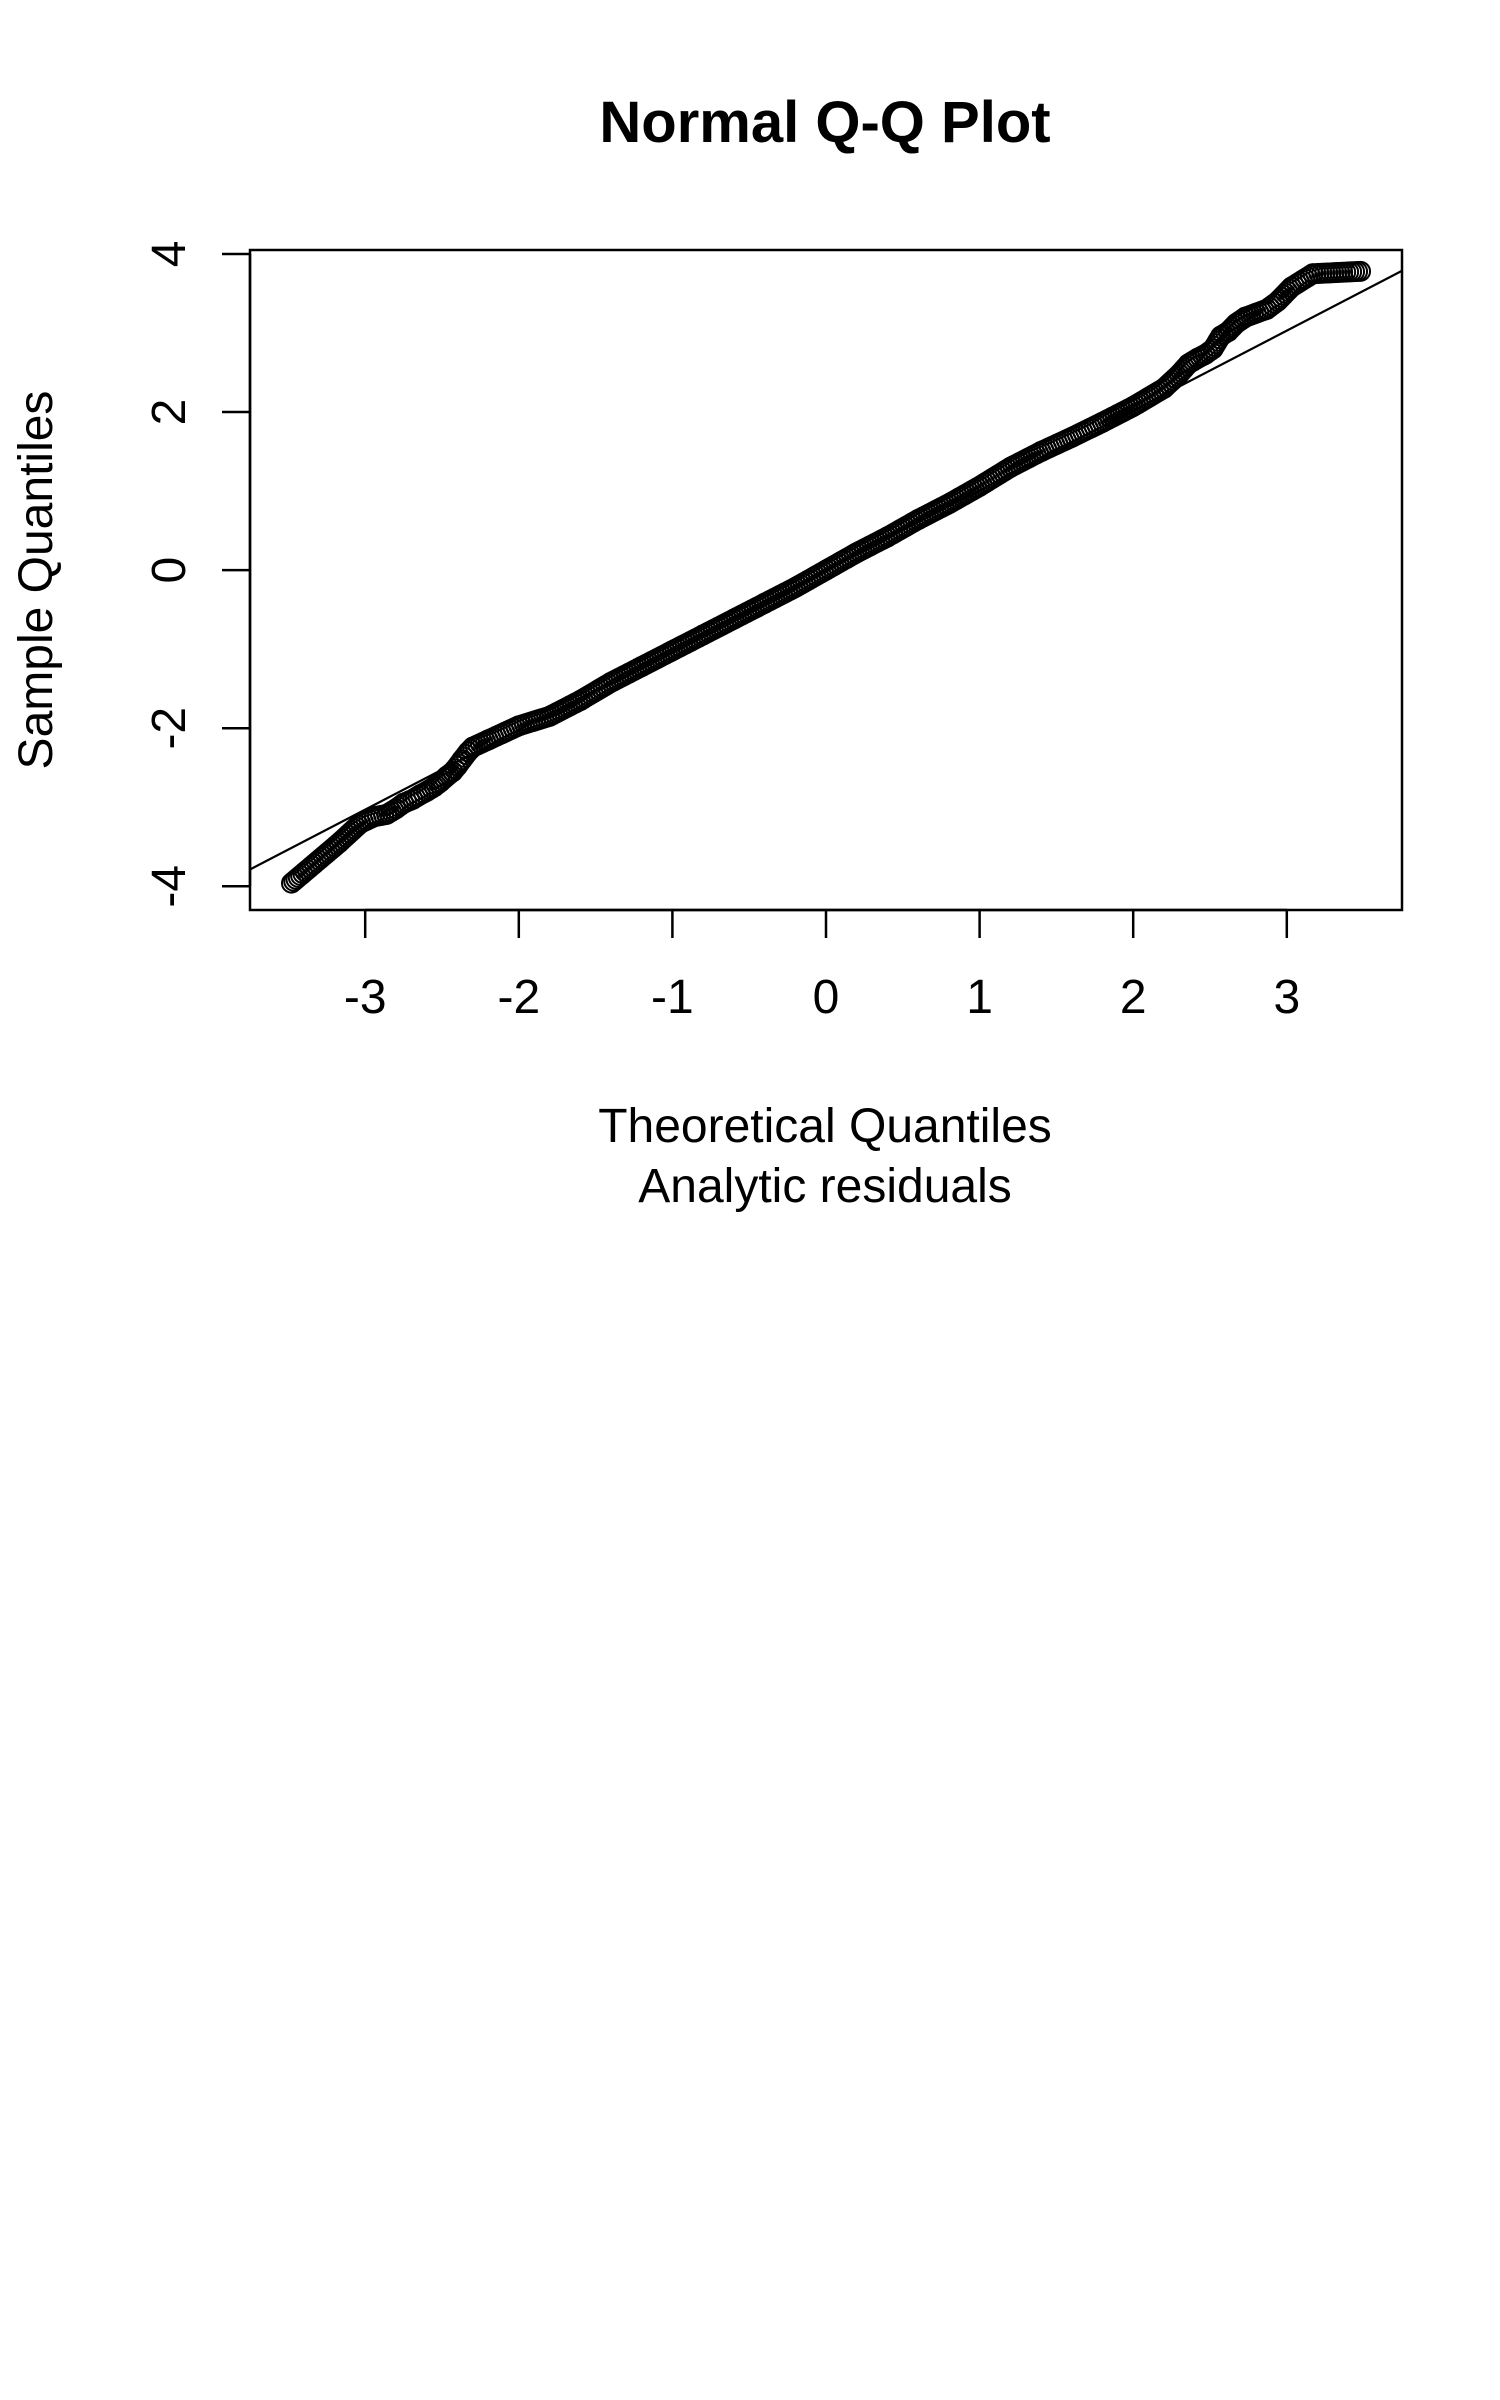  I want to click on x-axis-title: Theoretical Quantiles, so click(825, 1126).